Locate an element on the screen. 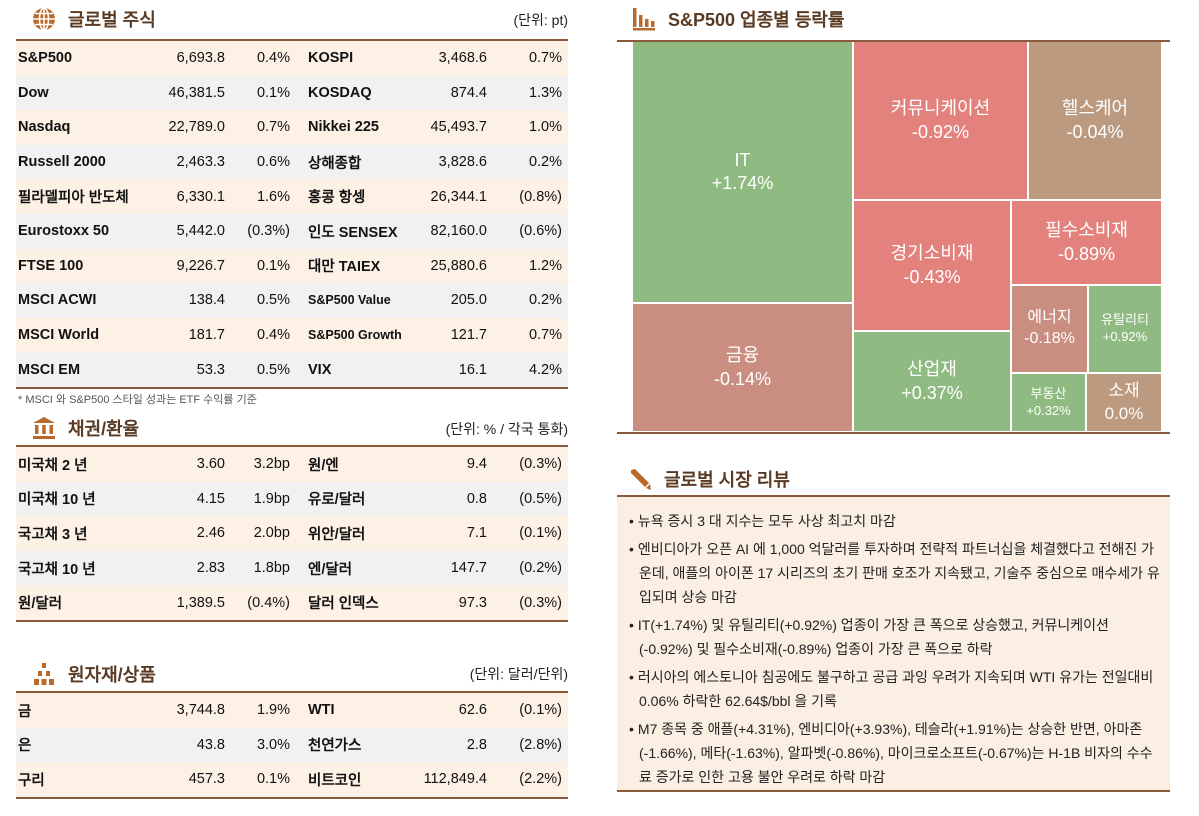 The image size is (1199, 816). section-title-text: 채권/환율 is located at coordinates (104, 429).